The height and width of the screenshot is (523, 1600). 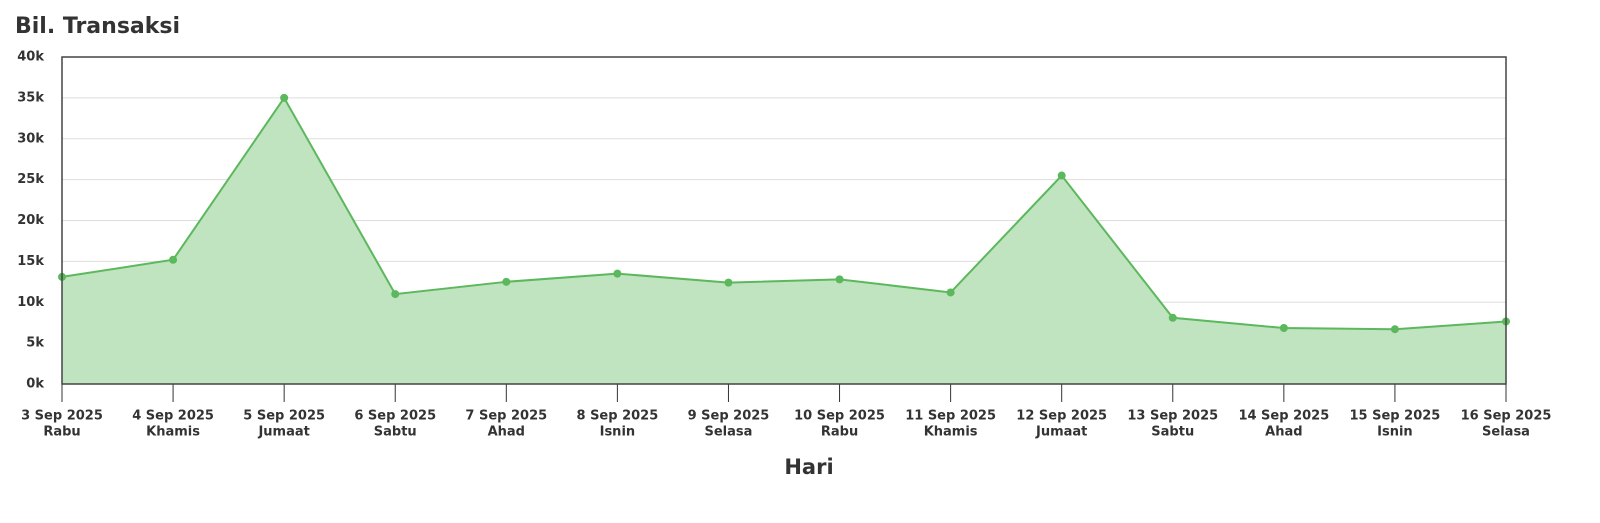 What do you see at coordinates (30, 220) in the screenshot?
I see `y-tick-label: 20k` at bounding box center [30, 220].